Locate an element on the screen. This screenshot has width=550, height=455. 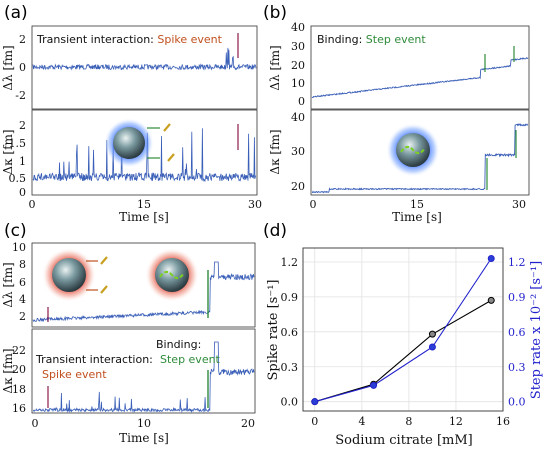
panel-d-ylabel-right: Step rate x 10⁻² [s⁻¹] is located at coordinates (536, 330).